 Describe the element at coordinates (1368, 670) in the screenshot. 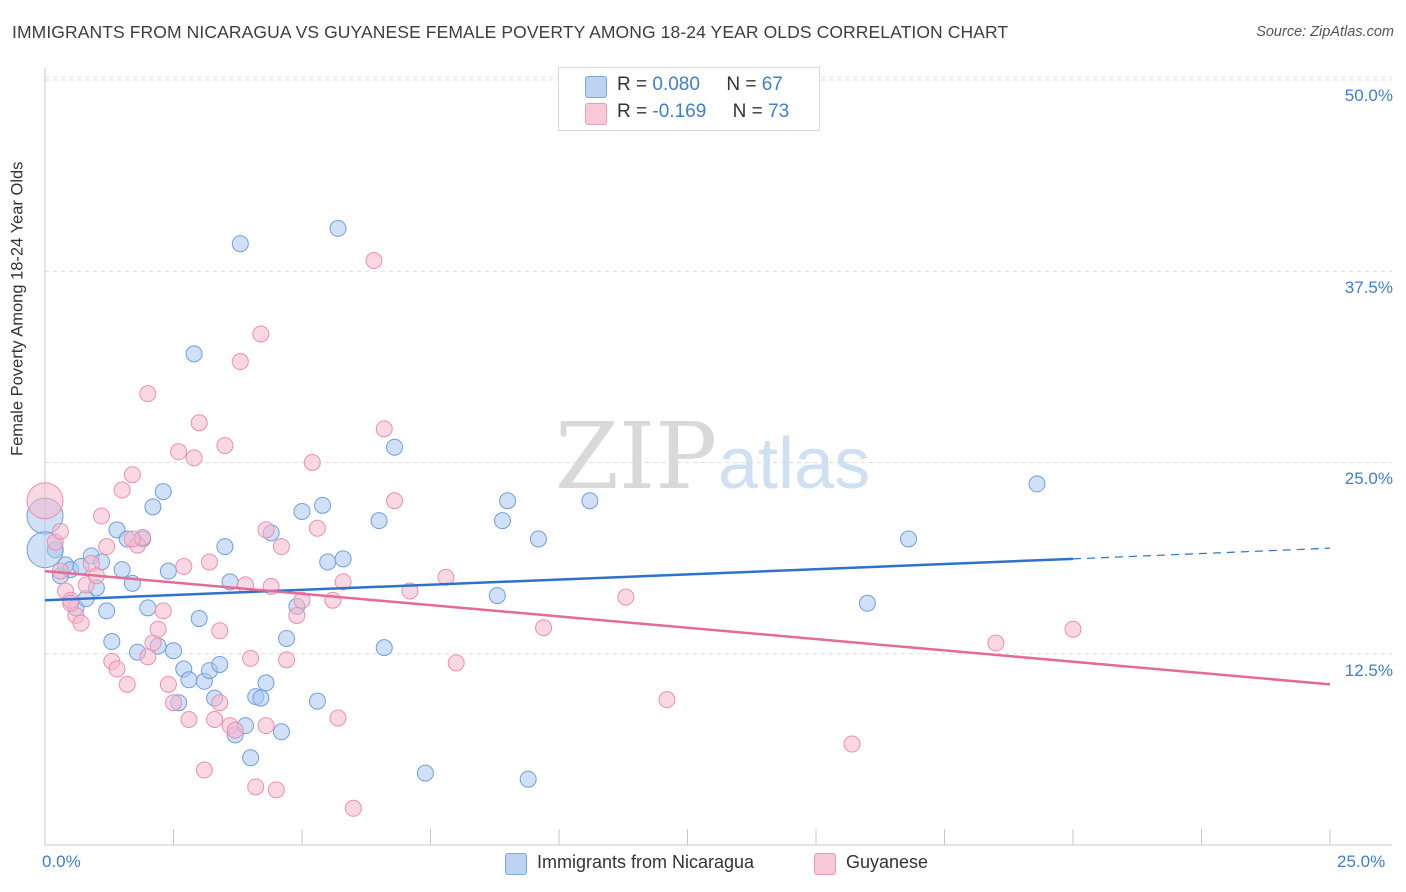

I see `y-tick-label-12-5: 12.5%` at that location.